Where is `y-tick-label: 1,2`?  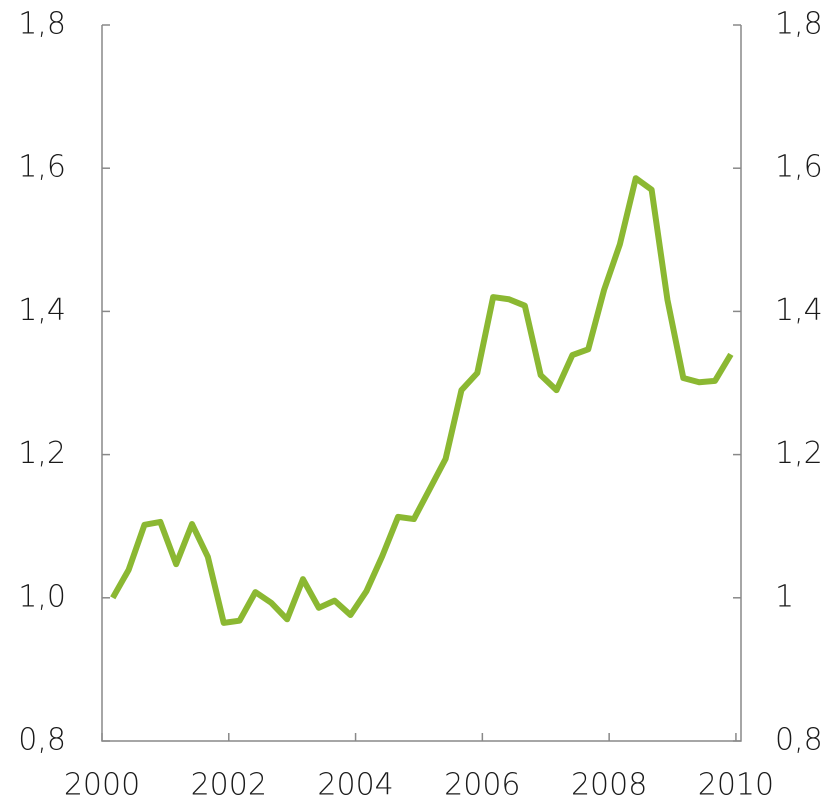 y-tick-label: 1,2 is located at coordinates (42, 453).